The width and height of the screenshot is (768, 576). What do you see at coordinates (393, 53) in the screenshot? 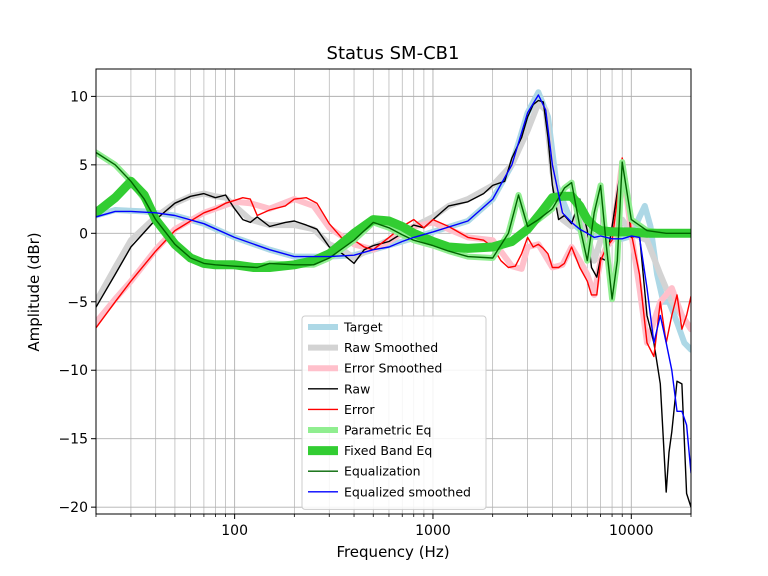
I see `chart-title: Status SM-CB1` at bounding box center [393, 53].